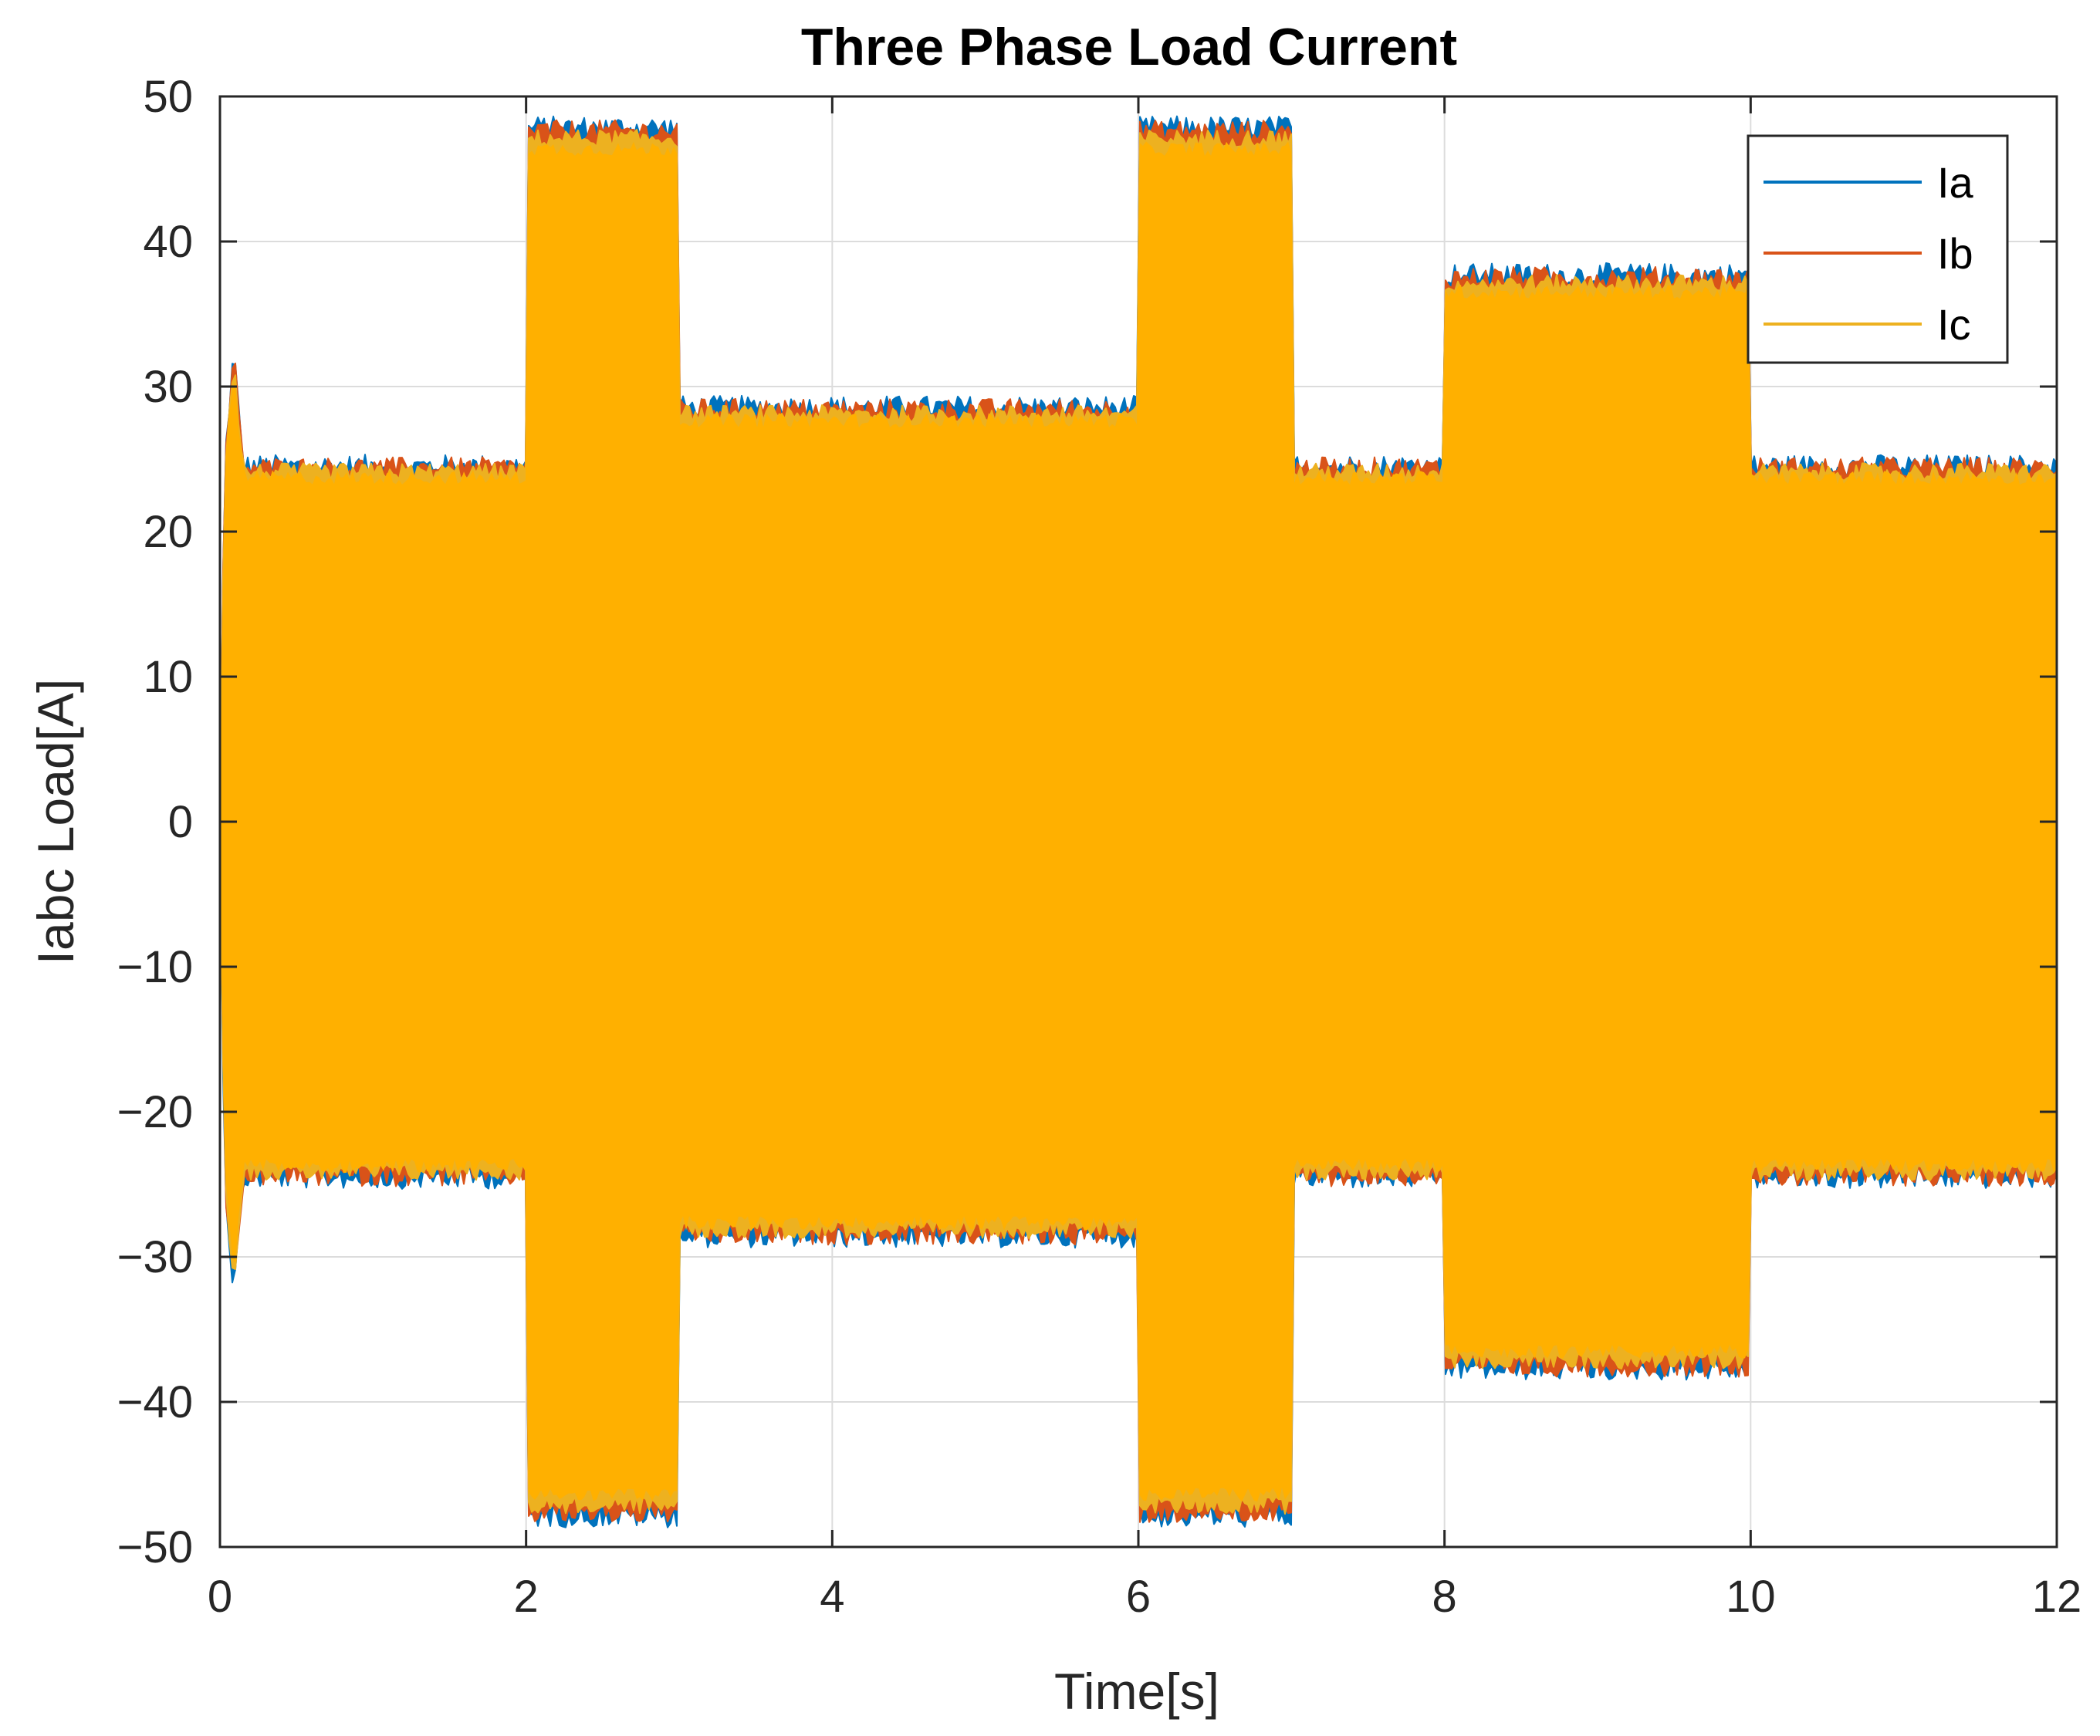 Image resolution: width=2100 pixels, height=1736 pixels. What do you see at coordinates (181, 822) in the screenshot?
I see `y-tick-label: 0` at bounding box center [181, 822].